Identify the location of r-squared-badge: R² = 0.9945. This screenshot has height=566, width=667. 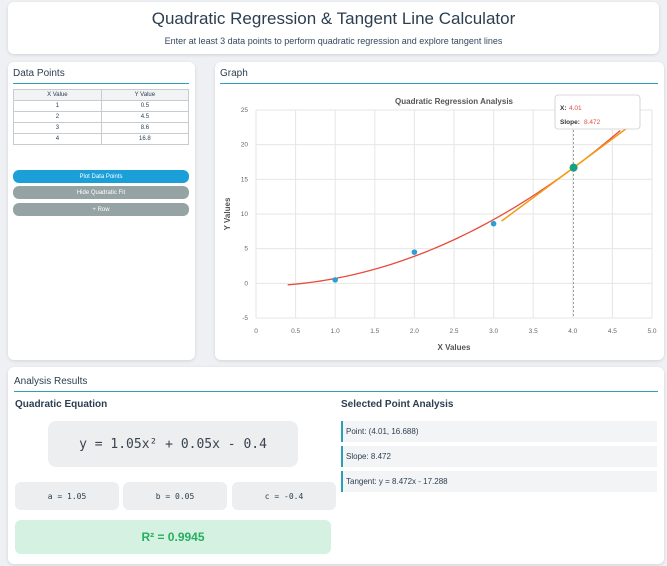
(173, 537).